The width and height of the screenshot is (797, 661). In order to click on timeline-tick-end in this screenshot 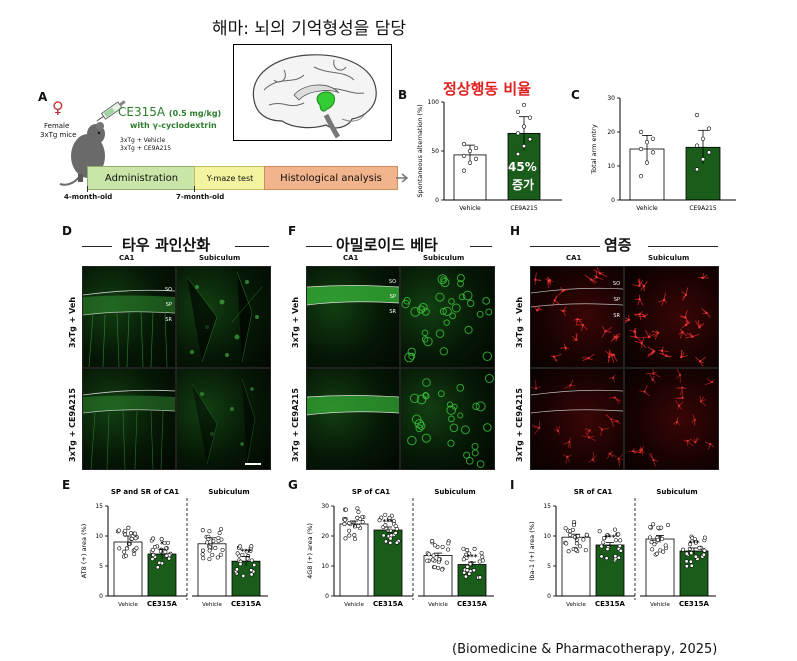, I will do `click(194, 189)`.